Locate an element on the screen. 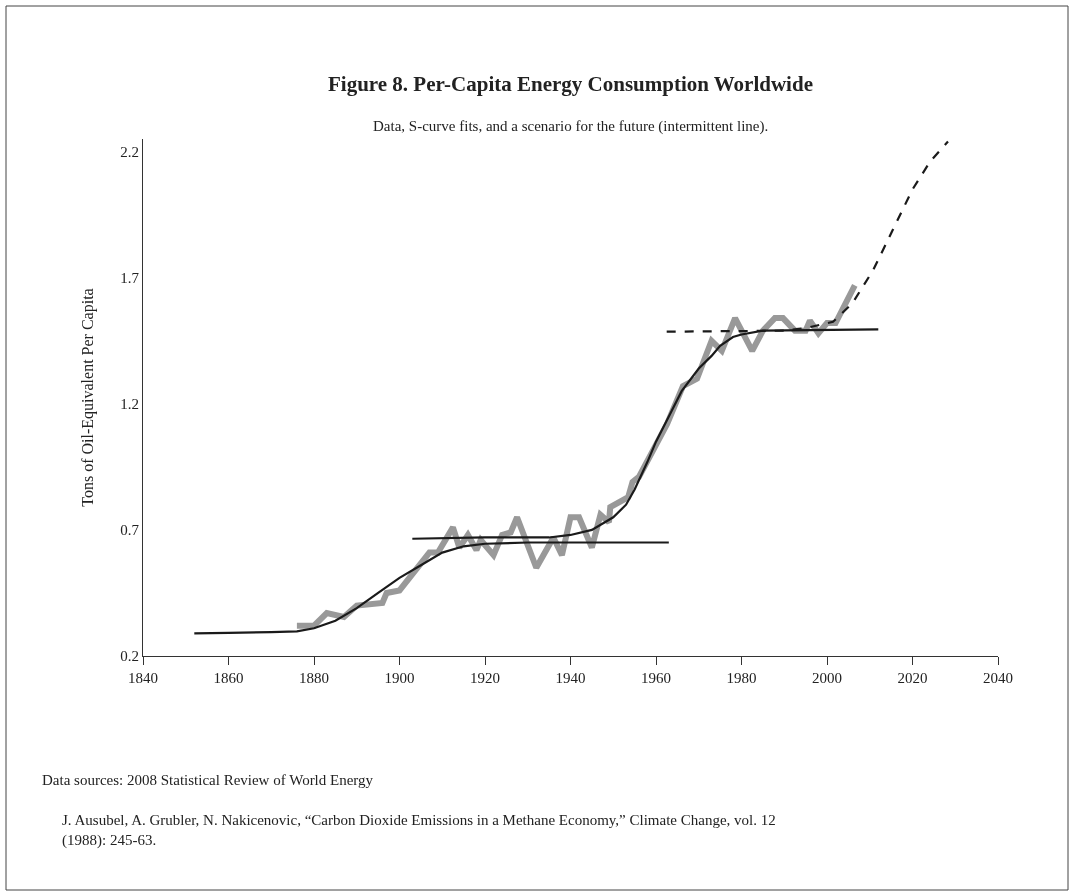  x-tick-label: 1980 is located at coordinates (741, 678).